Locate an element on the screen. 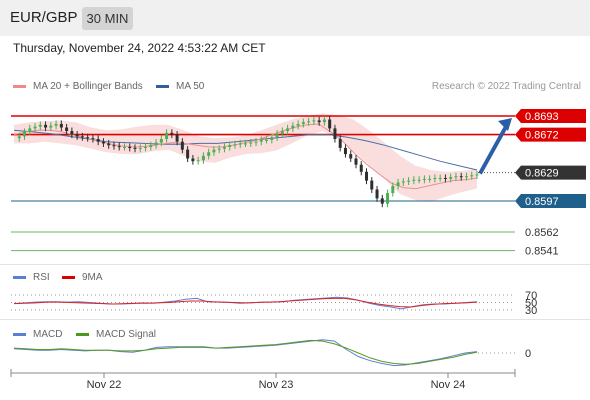 The width and height of the screenshot is (590, 400). legend-macd-signal-label: MACD Signal is located at coordinates (126, 334).